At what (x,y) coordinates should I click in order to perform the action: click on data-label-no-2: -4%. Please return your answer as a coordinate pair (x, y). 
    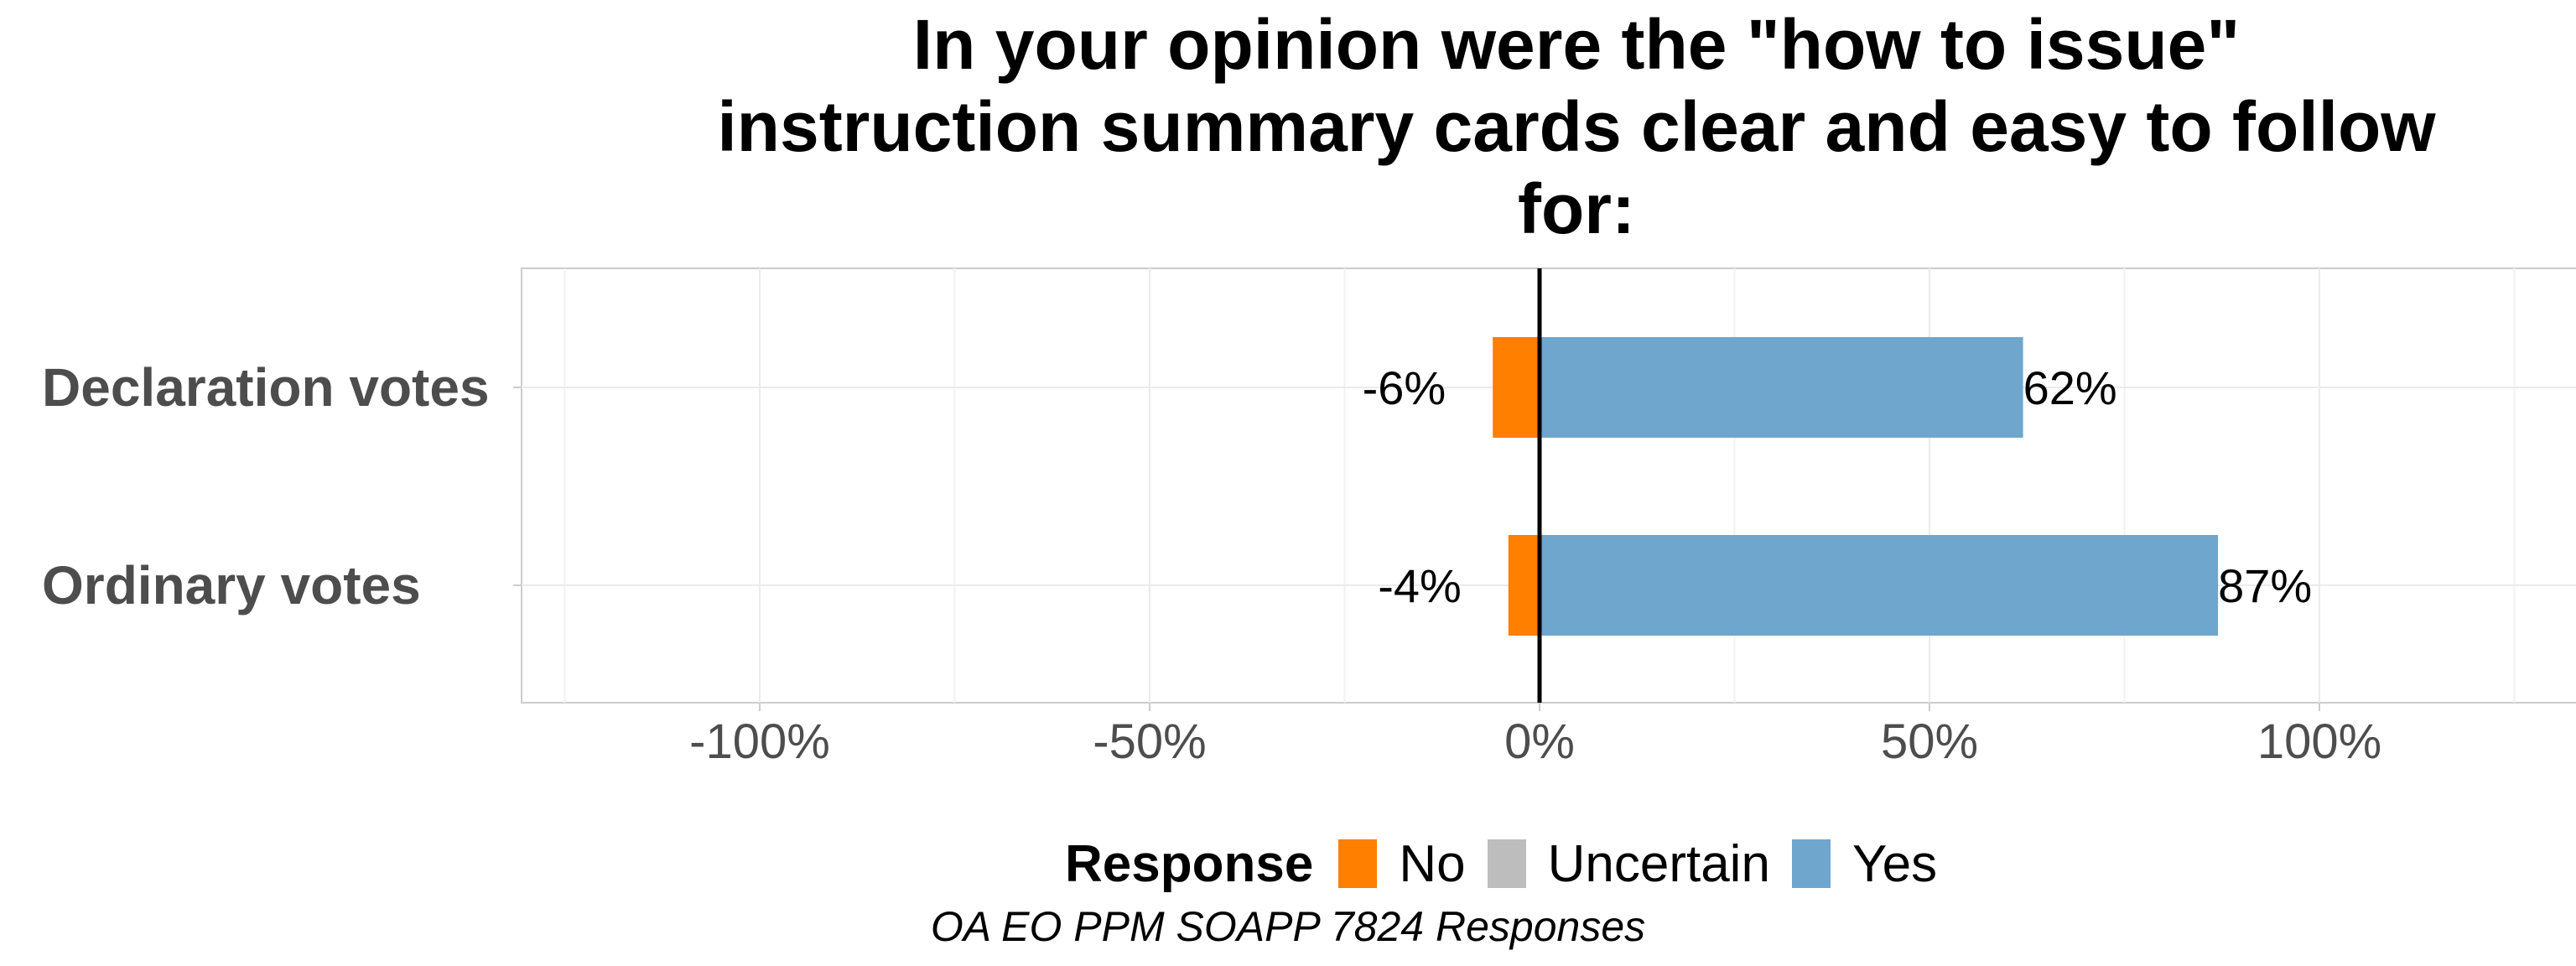
    Looking at the image, I should click on (1420, 585).